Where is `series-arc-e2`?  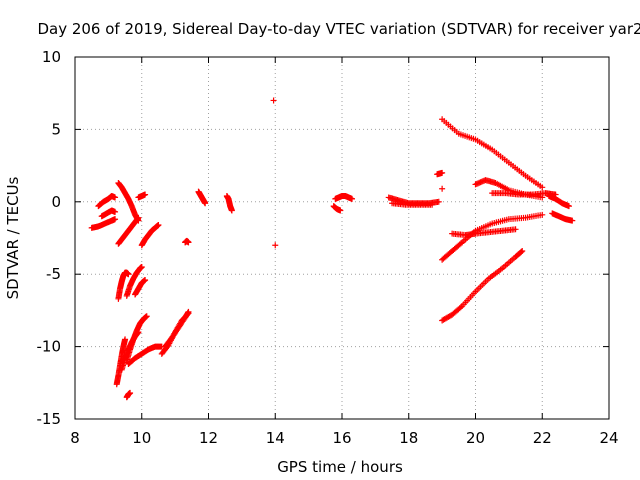
series-arc-e2 is located at coordinates (142, 196).